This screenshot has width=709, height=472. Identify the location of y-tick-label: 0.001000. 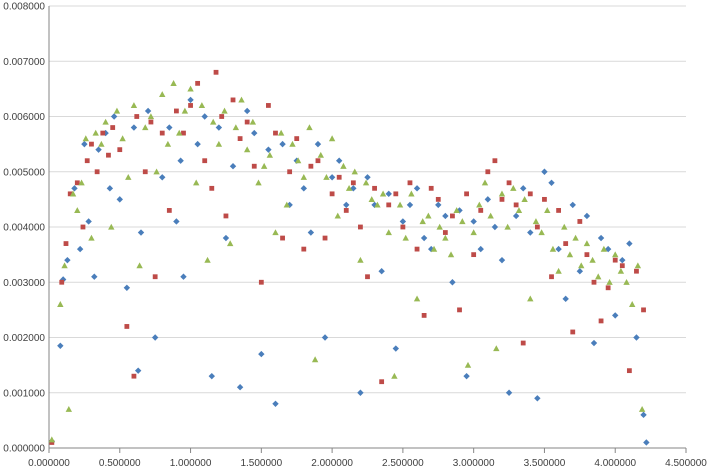
(24, 393).